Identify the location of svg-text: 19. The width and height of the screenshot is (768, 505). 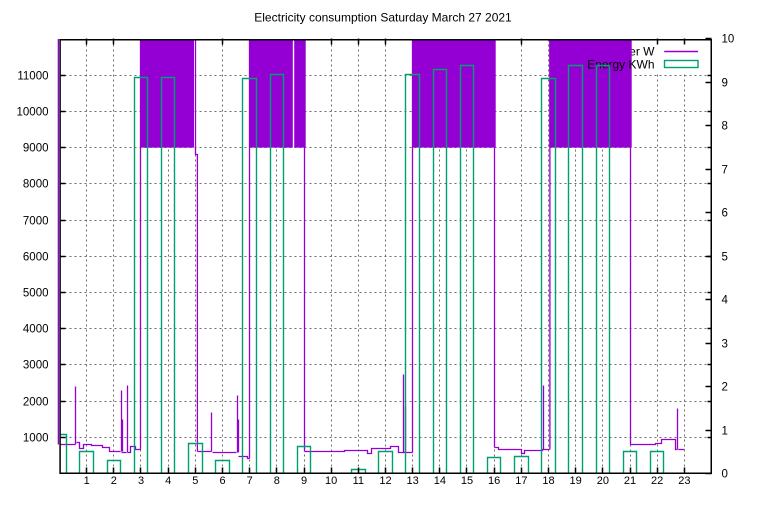
(576, 481).